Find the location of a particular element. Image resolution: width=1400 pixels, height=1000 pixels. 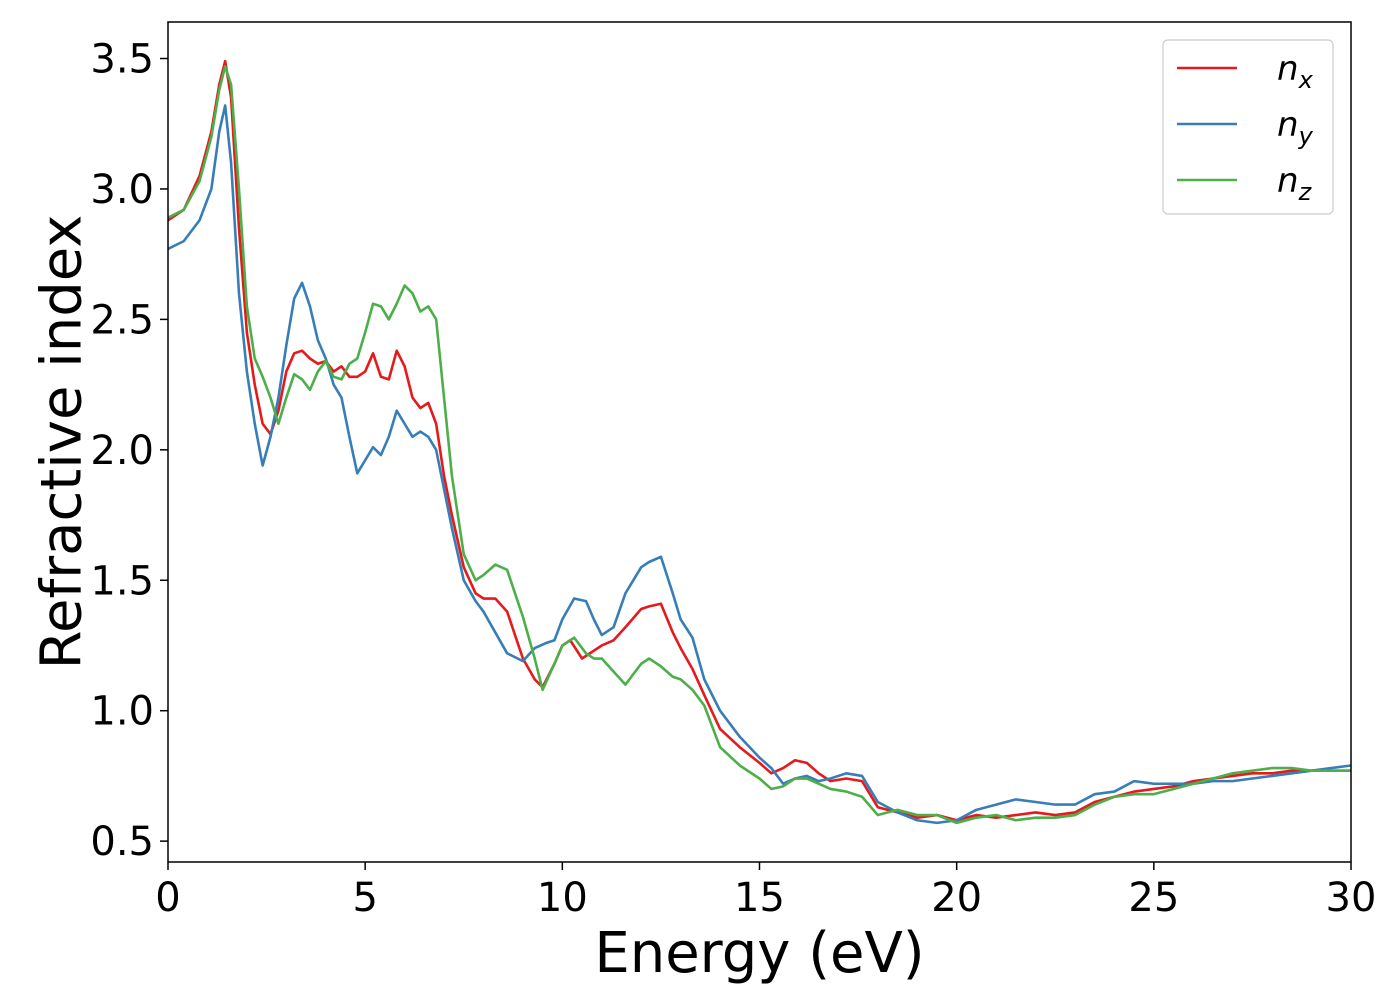

x-tick-label: 30 is located at coordinates (1351, 898).